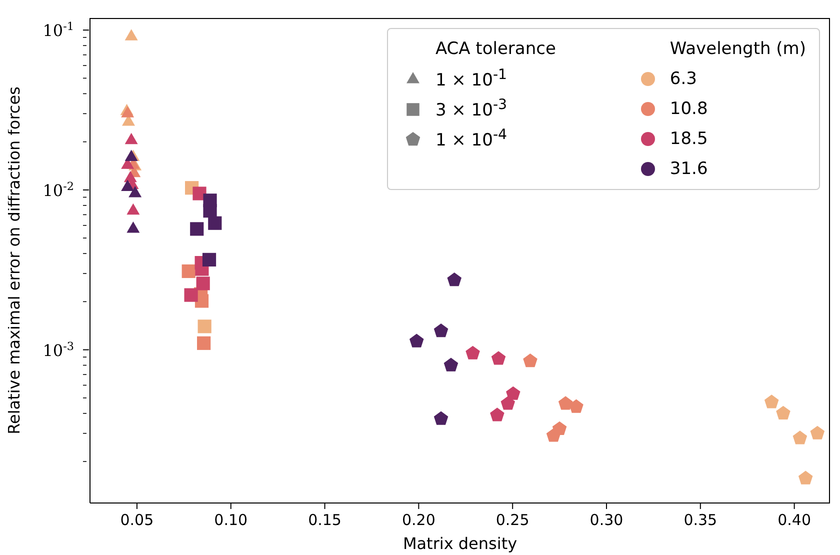  Describe the element at coordinates (471, 109) in the screenshot. I see `annotation: 3 × 10$^{-3}$` at that location.